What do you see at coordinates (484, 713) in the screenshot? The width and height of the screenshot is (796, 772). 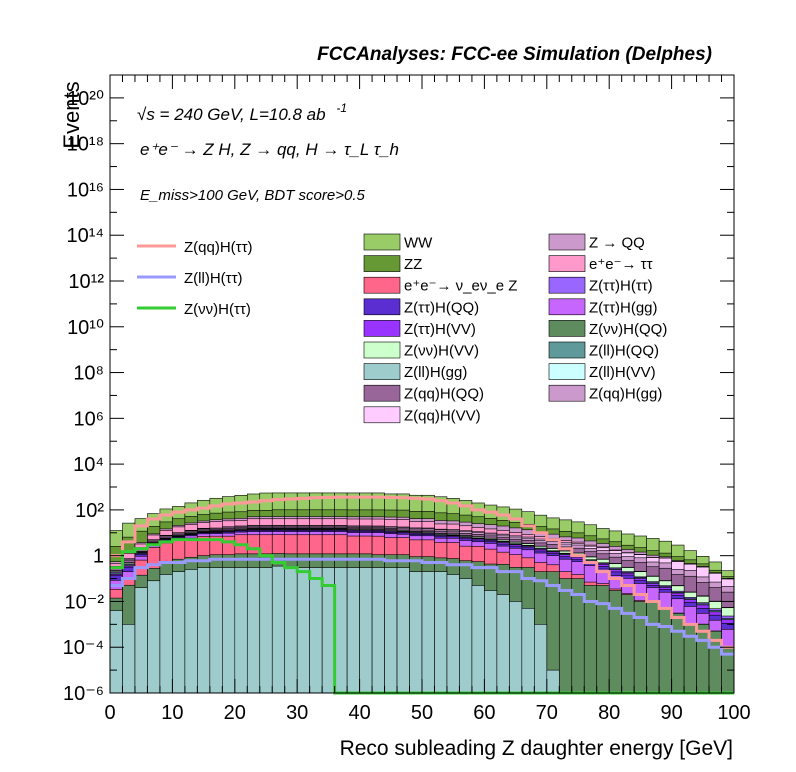 I see `x-tick-label: 60` at bounding box center [484, 713].